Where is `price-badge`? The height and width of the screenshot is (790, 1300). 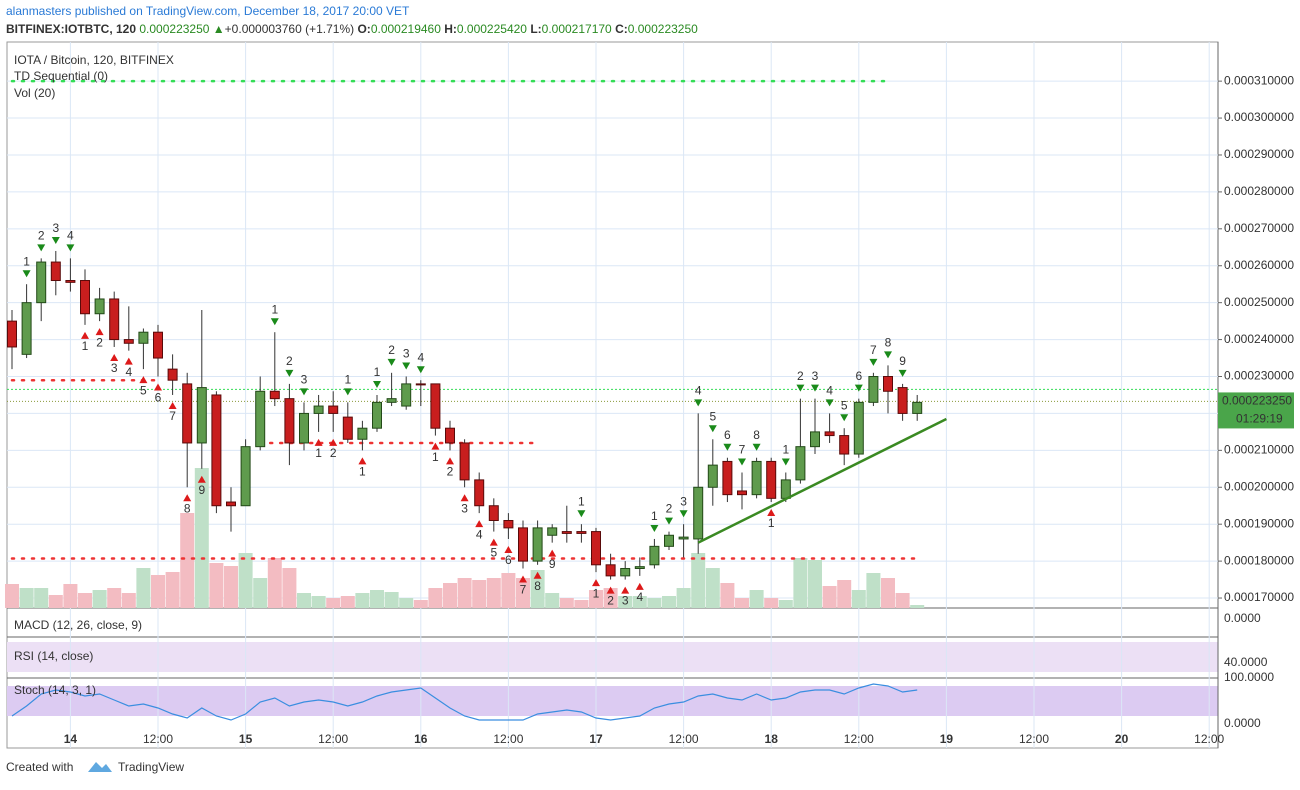 price-badge is located at coordinates (1256, 410).